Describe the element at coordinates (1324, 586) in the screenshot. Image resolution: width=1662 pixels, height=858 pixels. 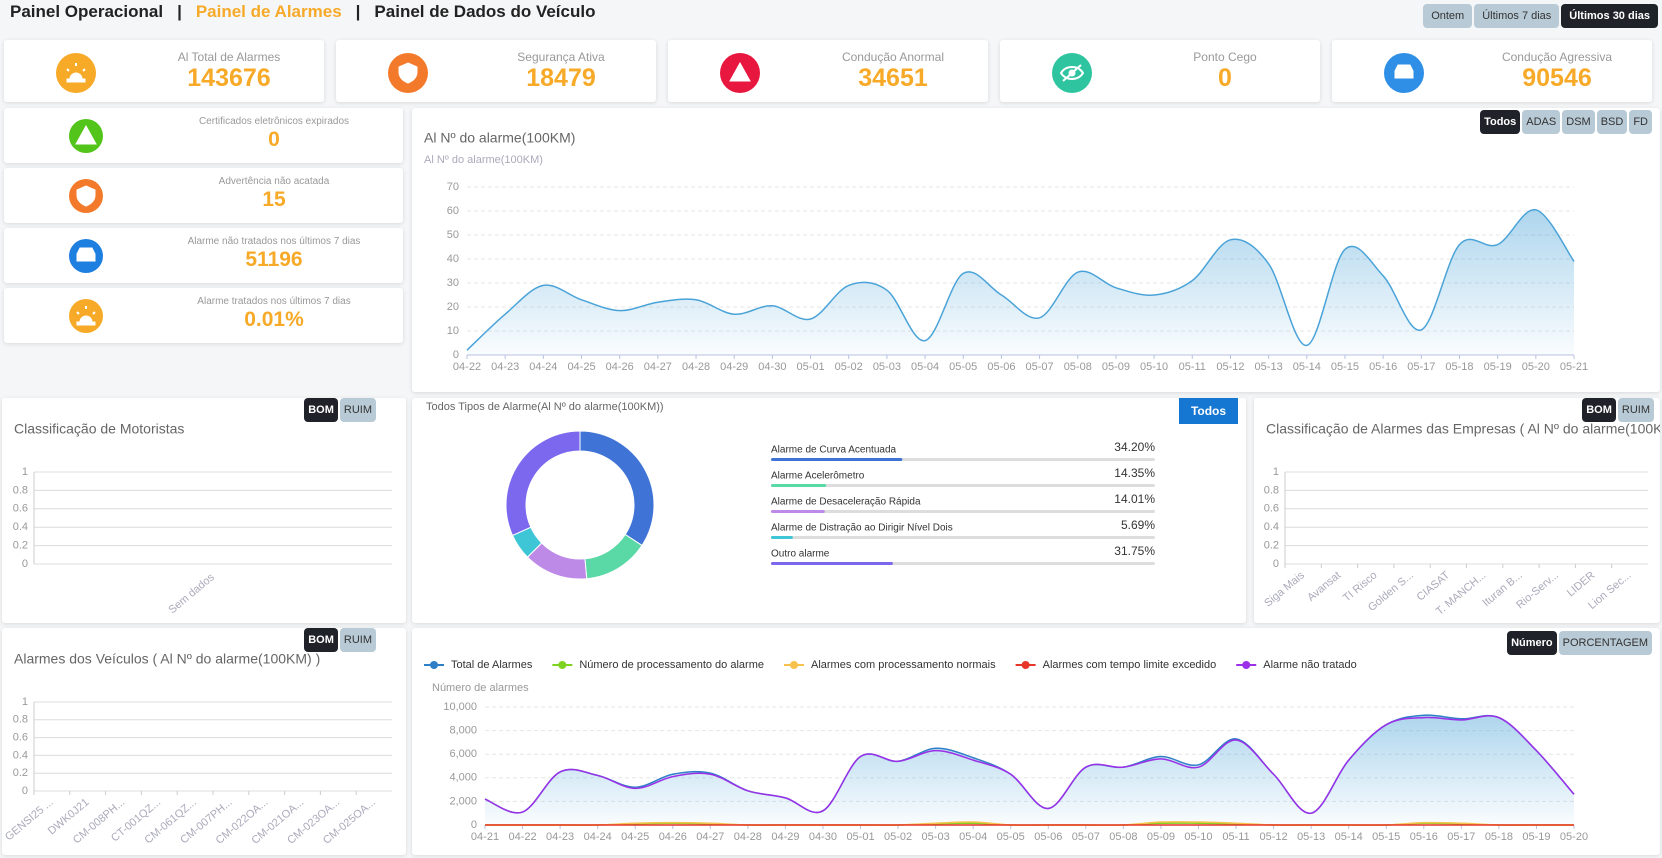
I see `x-tick-label: Avansat` at that location.